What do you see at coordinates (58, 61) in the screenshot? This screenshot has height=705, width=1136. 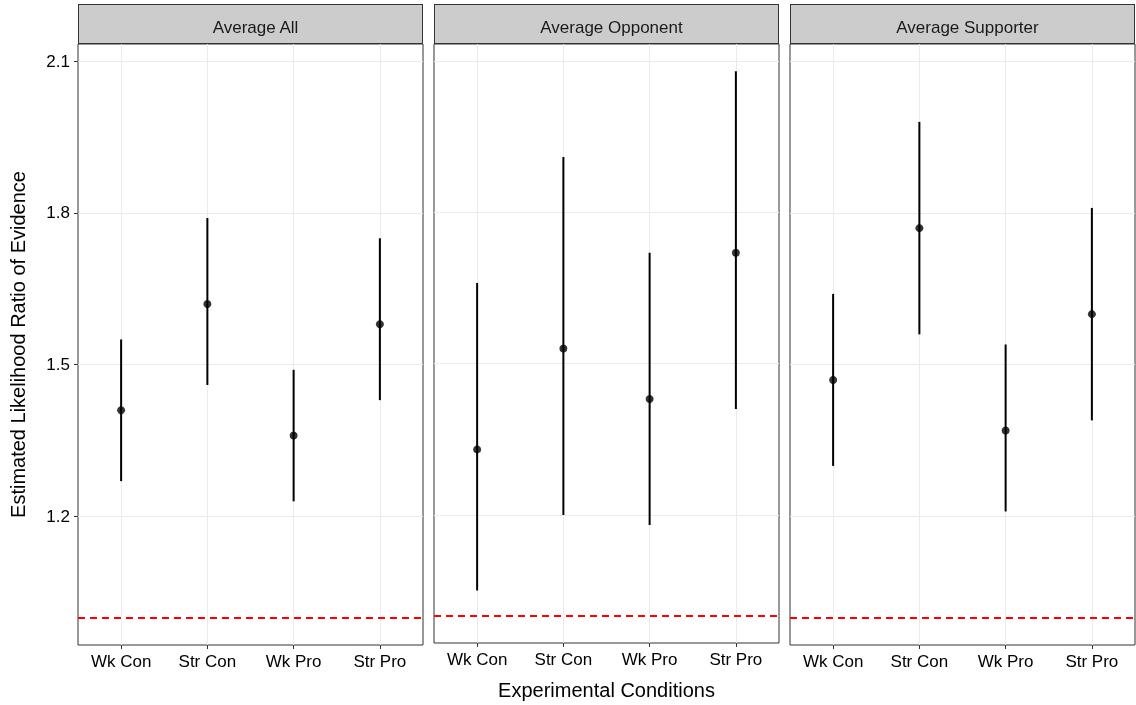 I see `y-tick-label: 2.1` at bounding box center [58, 61].